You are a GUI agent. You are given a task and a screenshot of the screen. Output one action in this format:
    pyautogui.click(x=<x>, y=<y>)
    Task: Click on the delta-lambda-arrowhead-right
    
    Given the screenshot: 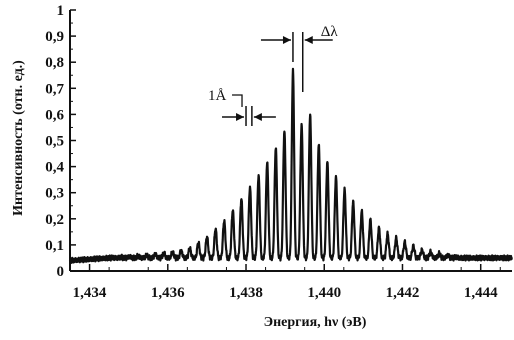 What is the action you would take?
    pyautogui.click(x=308, y=40)
    